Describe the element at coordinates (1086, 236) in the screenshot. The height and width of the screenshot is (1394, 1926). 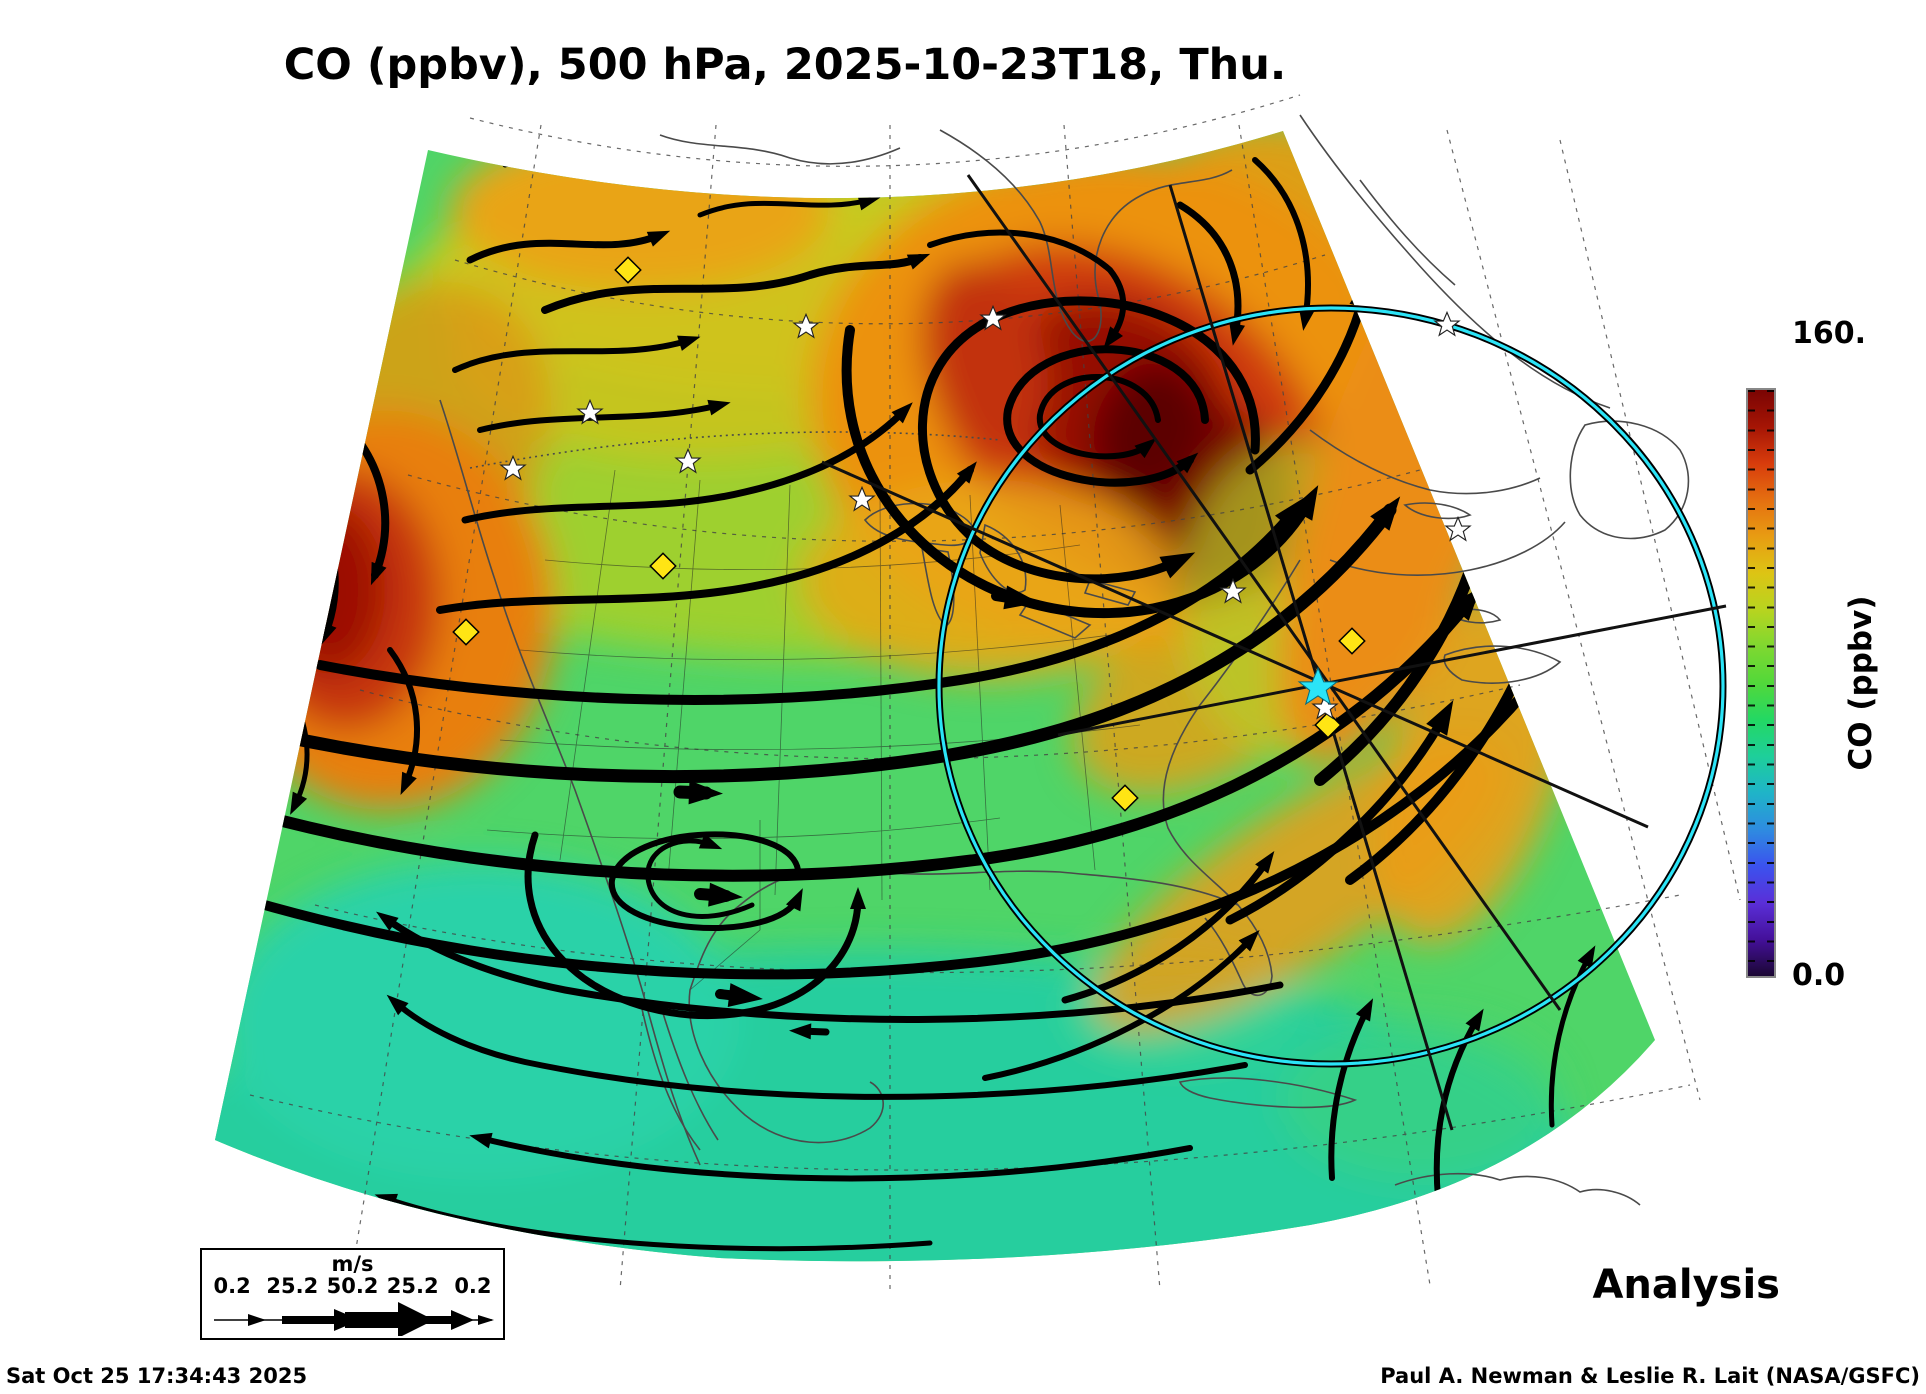
I see `hudson-bay` at that location.